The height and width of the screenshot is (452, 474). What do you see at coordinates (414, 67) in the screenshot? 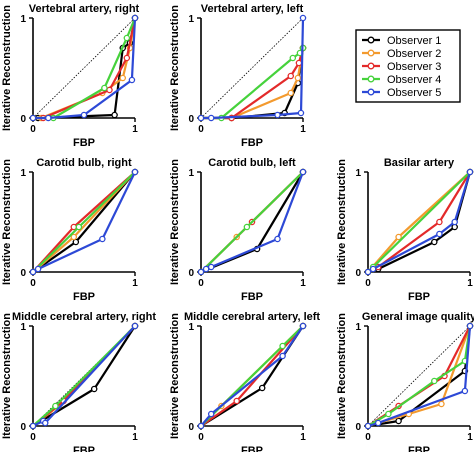
I see `legend-entry-label: Observer 3` at bounding box center [414, 67].